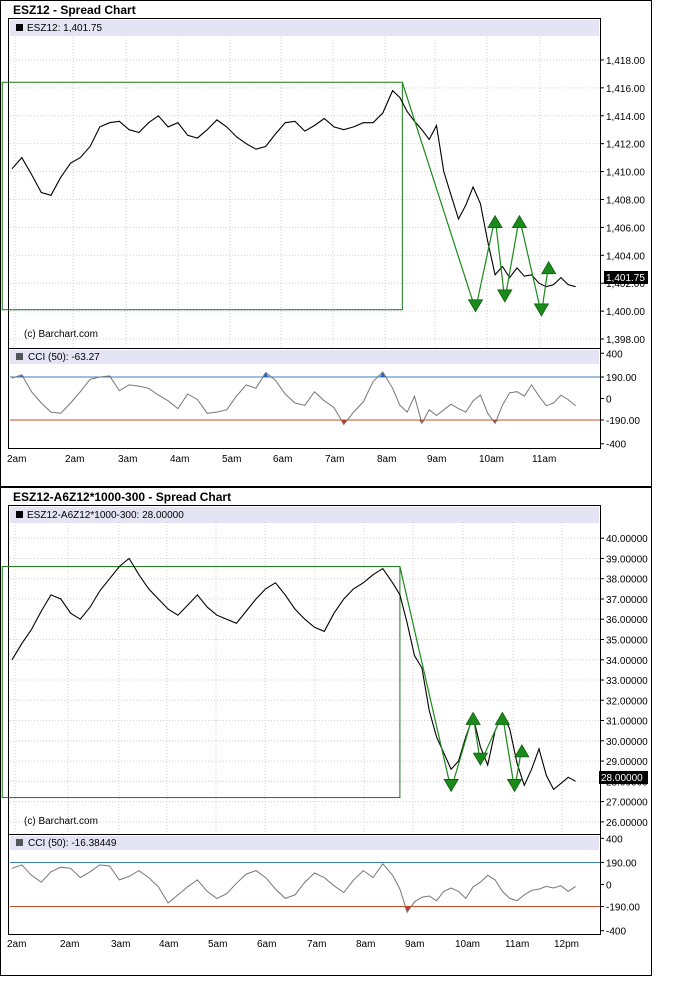  I want to click on chart-2-xtick-label: 6am, so click(266, 944).